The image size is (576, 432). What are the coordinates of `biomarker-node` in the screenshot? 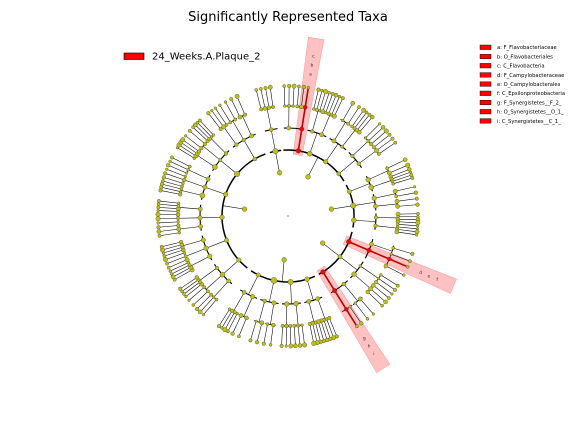 It's located at (349, 242).